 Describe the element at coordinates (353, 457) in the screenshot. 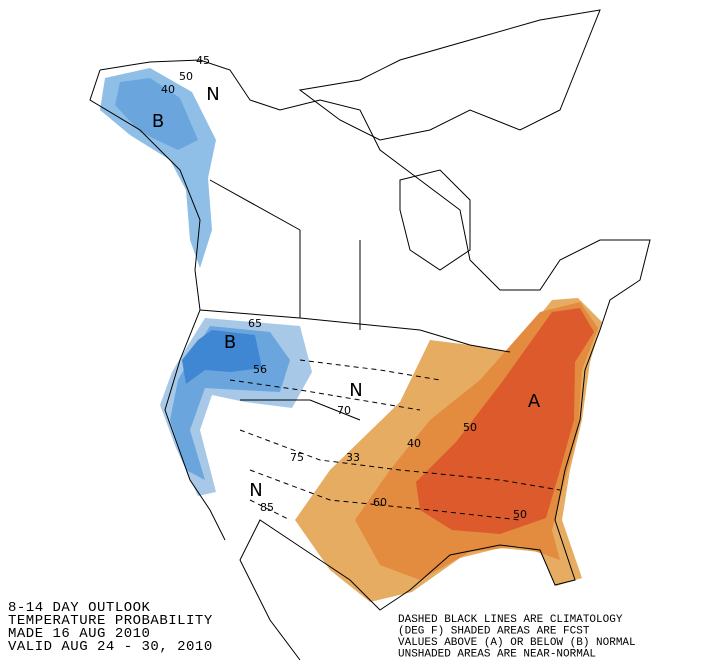

I see `contour-label: 33` at that location.